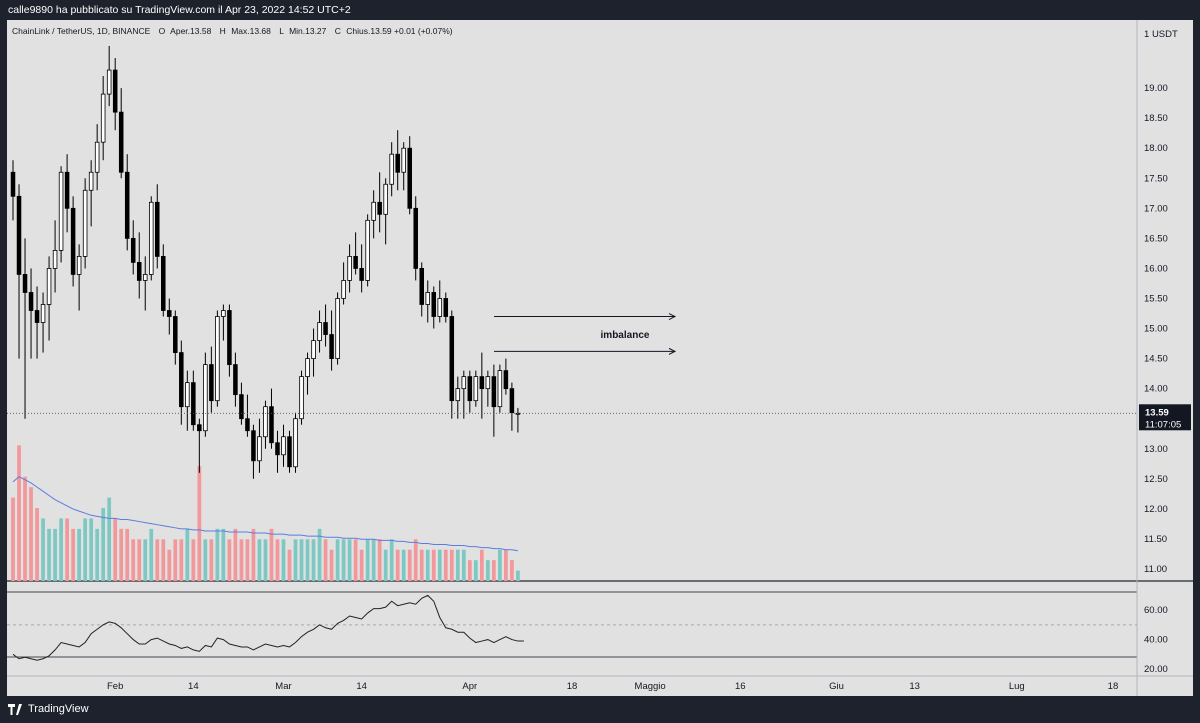 Image resolution: width=1200 pixels, height=723 pixels. What do you see at coordinates (585, 334) in the screenshot?
I see `imbalance-drawing: imbalance` at bounding box center [585, 334].